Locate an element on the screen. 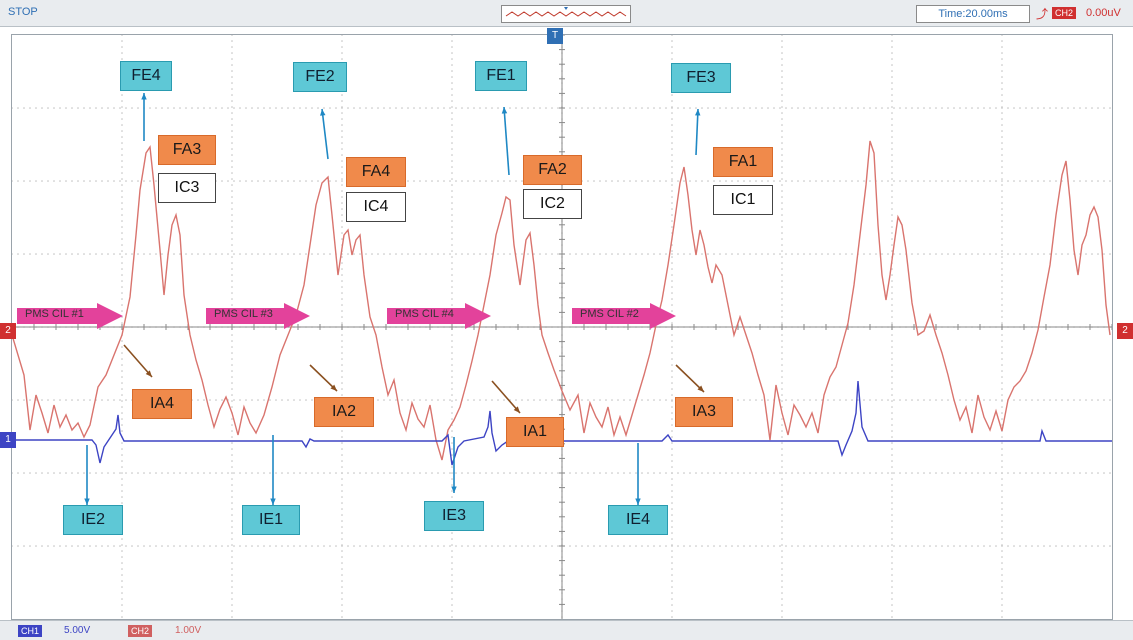 Image resolution: width=1133 pixels, height=640 pixels. ch2-offset-marker: 2 is located at coordinates (8, 331).